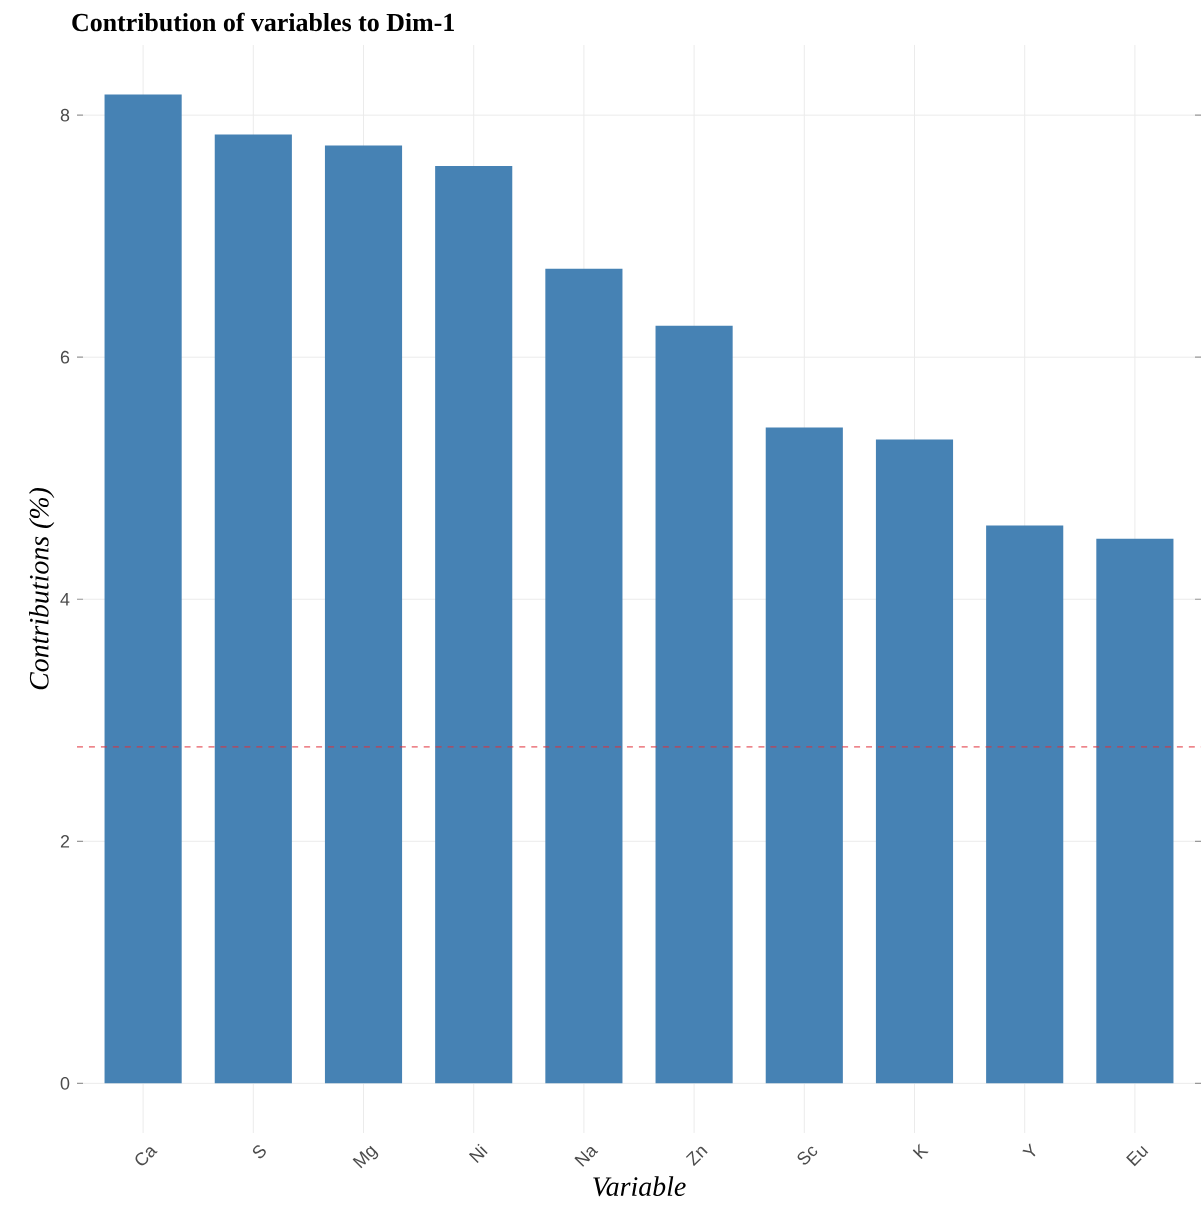 The height and width of the screenshot is (1229, 1201). I want to click on x-tick-label: Ca, so click(146, 1156).